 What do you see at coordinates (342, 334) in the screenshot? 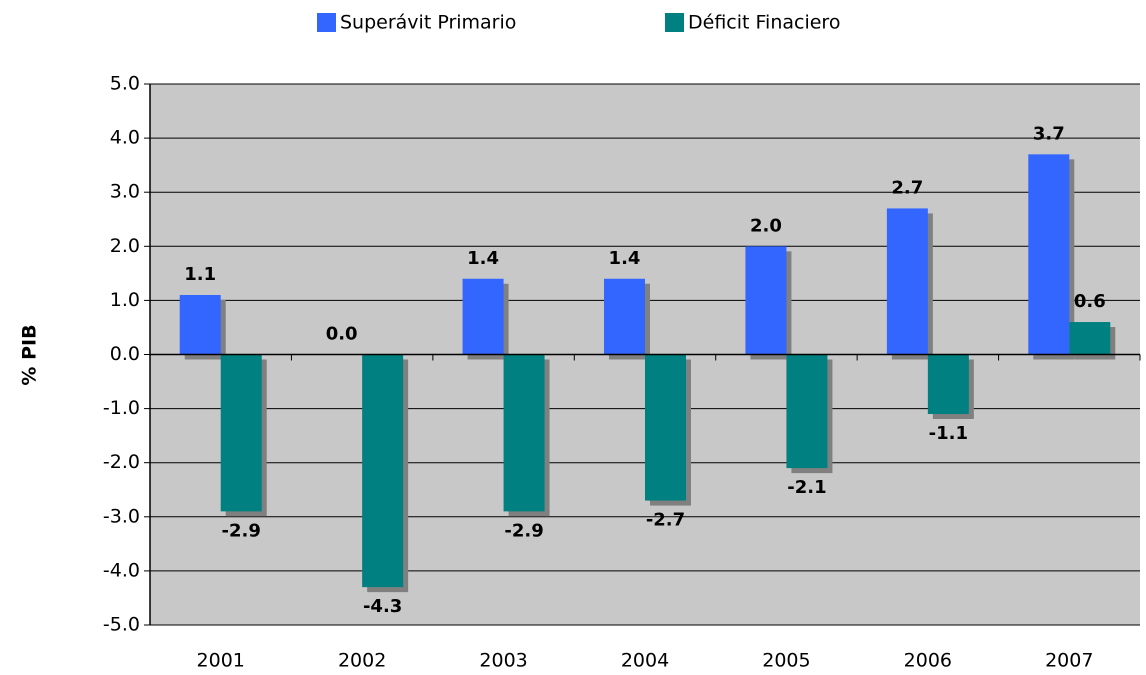
I see `value-label: 0.0` at bounding box center [342, 334].